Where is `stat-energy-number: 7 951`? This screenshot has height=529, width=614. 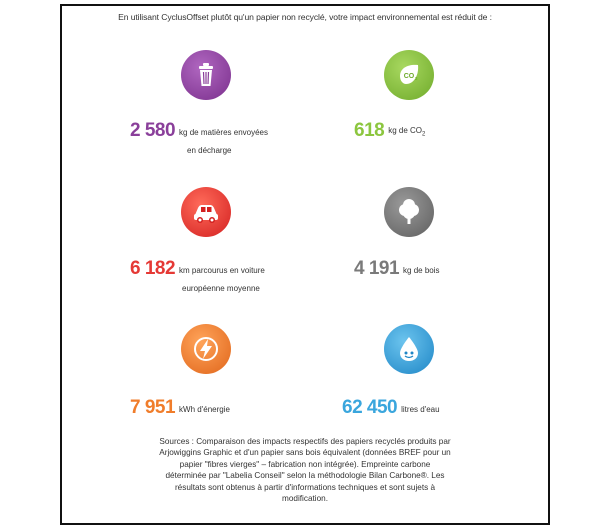 stat-energy-number: 7 951 is located at coordinates (153, 407).